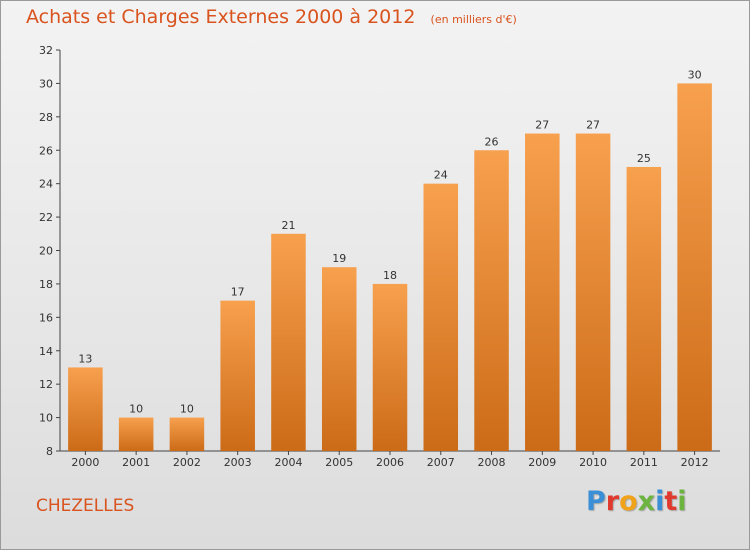  Describe the element at coordinates (46, 150) in the screenshot. I see `y-tick-label: 26` at that location.